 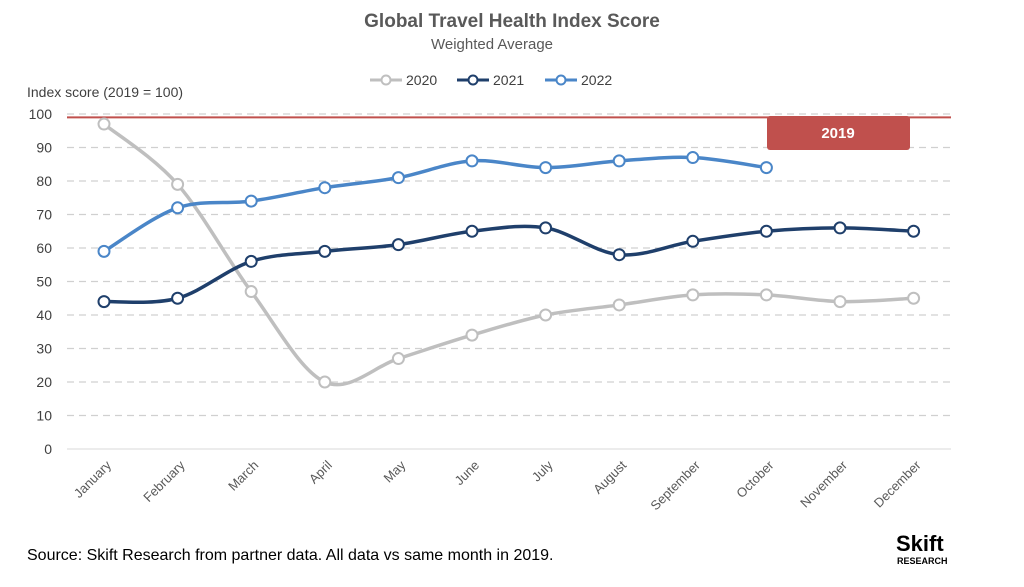 I want to click on y-tick-label: 20, so click(x=44, y=382).